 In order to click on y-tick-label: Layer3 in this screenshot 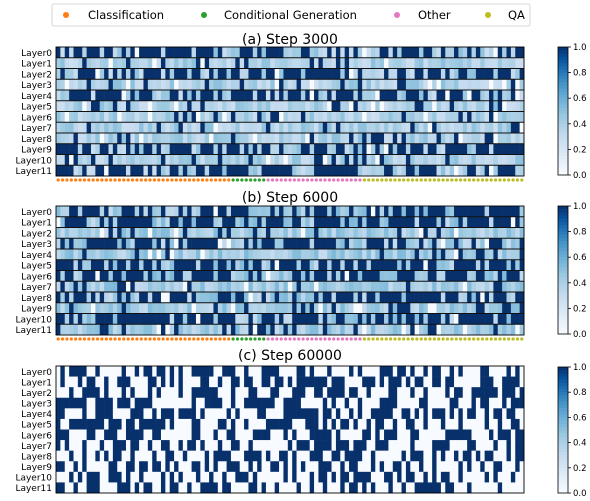, I will do `click(36, 245)`.